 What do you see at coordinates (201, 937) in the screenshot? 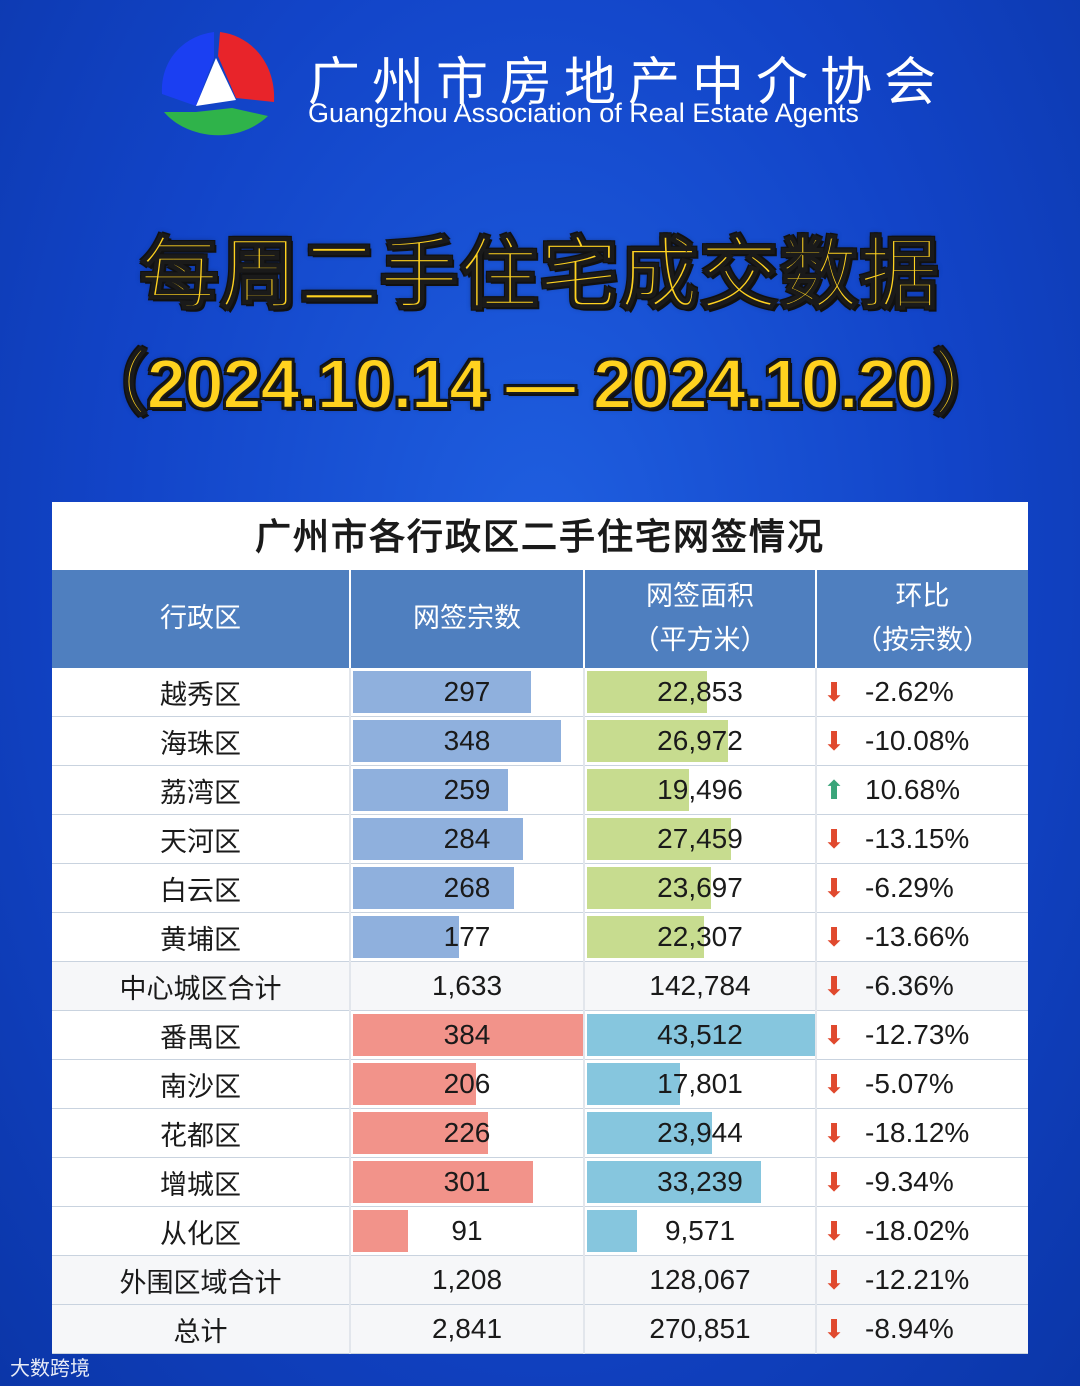
I see `district-name: 黄埔区` at bounding box center [201, 937].